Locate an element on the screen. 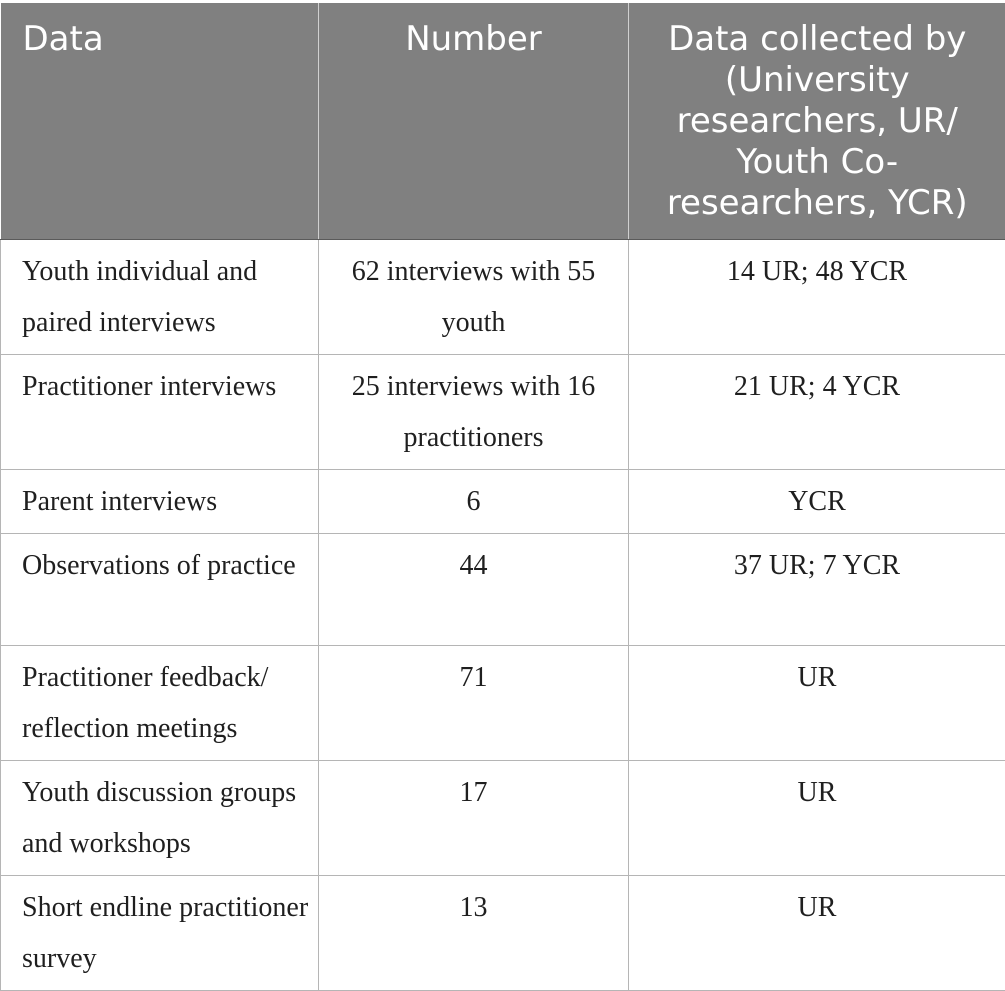 Image resolution: width=1005 pixels, height=991 pixels. cell-number: 17 is located at coordinates (474, 817).